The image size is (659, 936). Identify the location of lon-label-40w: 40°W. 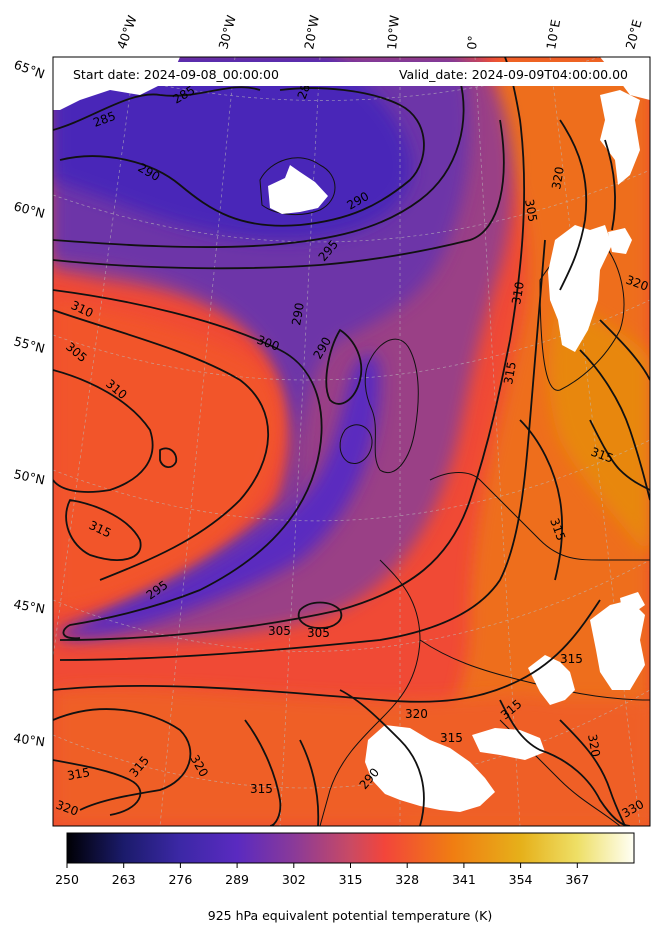
(127, 32).